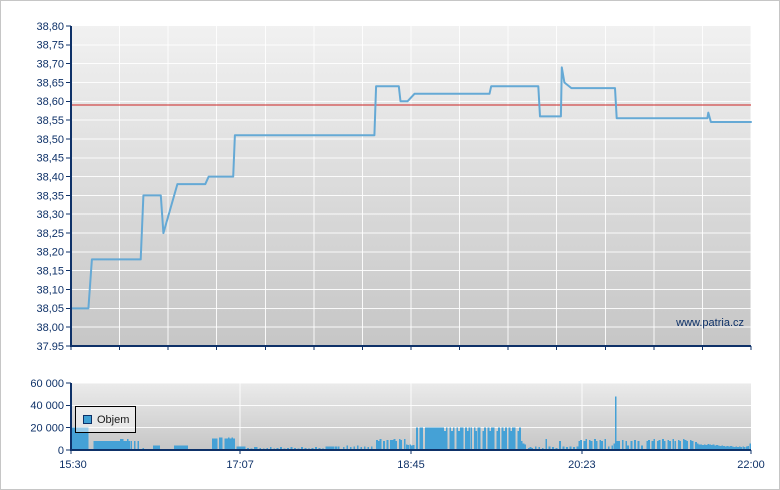 The height and width of the screenshot is (490, 780). I want to click on volume-y-tick-label: 40 000, so click(47, 406).